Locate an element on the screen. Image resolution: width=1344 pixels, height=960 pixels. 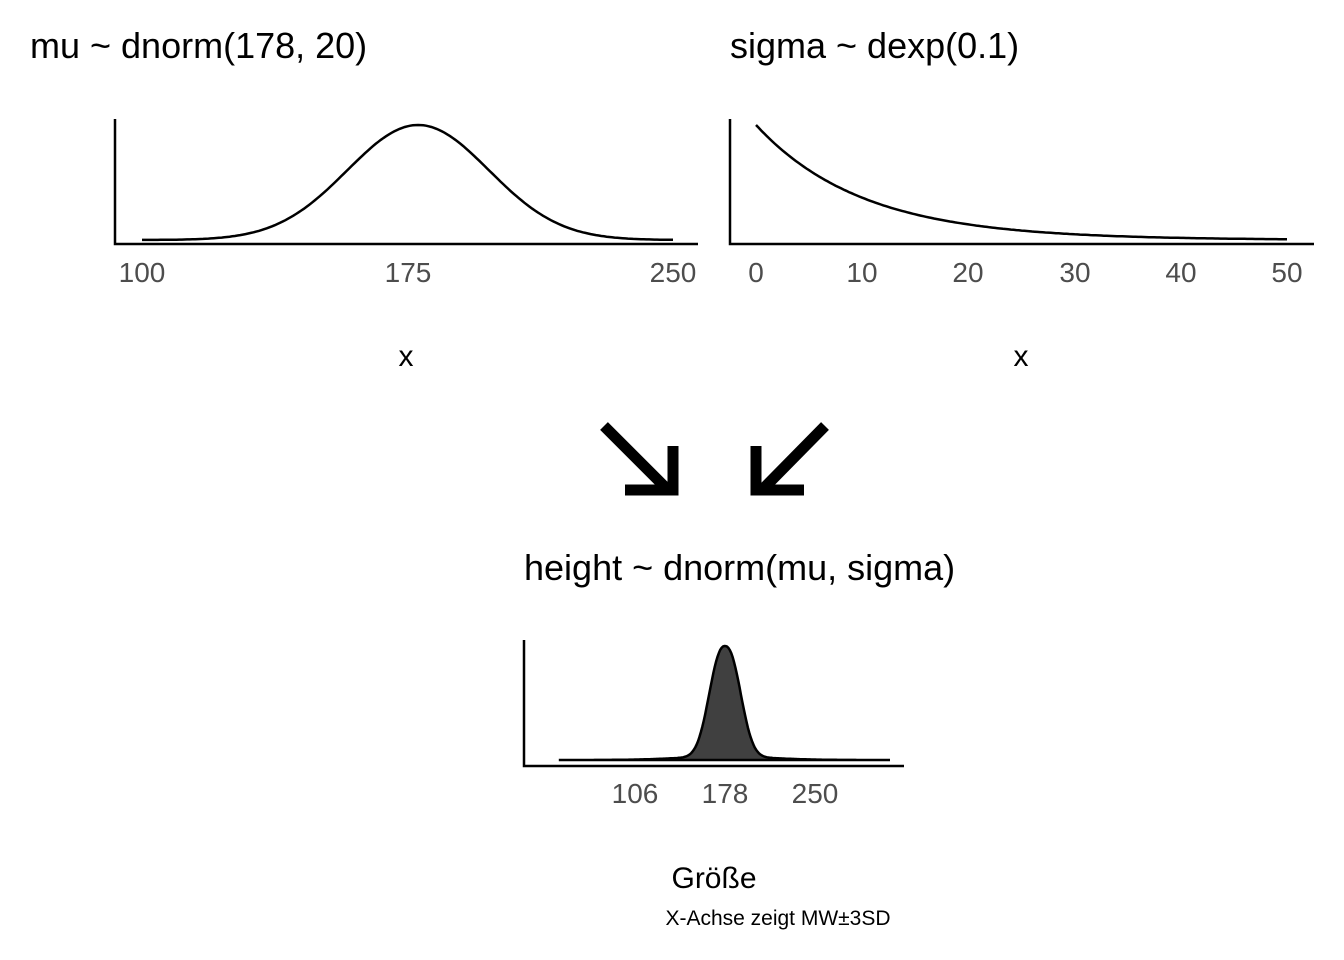
mu-prior-axes is located at coordinates (405, 182).